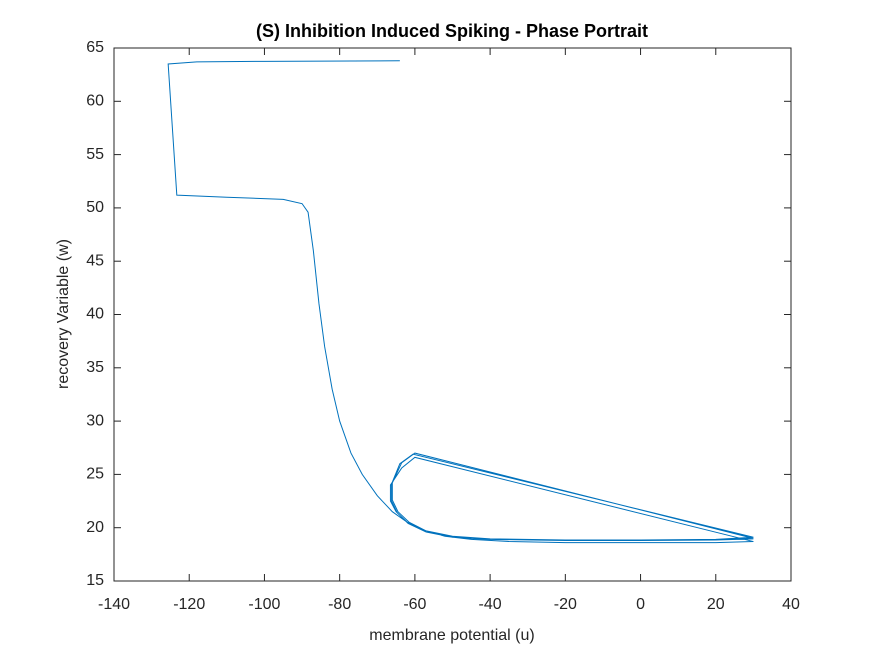 This screenshot has height=656, width=875. Describe the element at coordinates (640, 604) in the screenshot. I see `x-tick-label: 0` at that location.